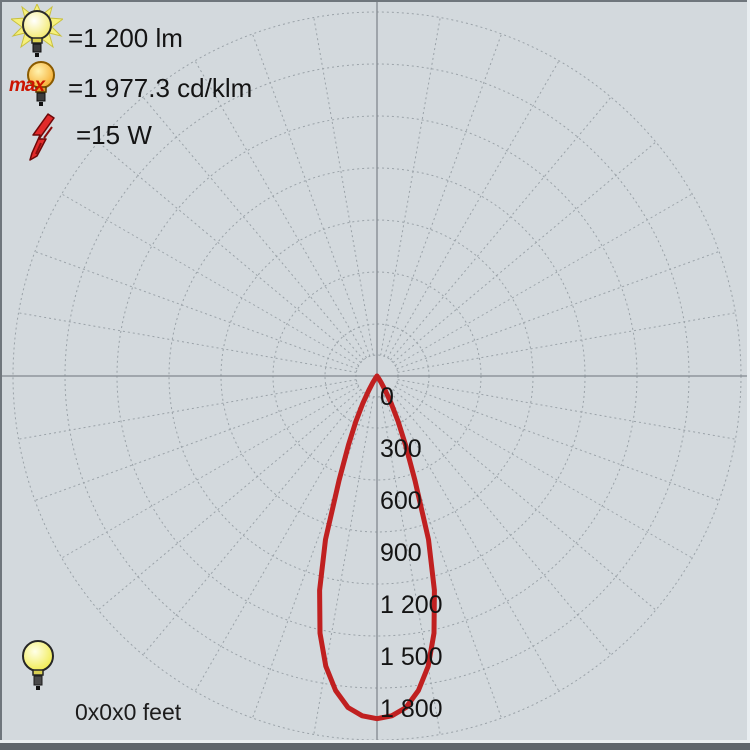 This screenshot has height=750, width=750. I want to click on radial-scale-labels: 0 300 600 900 1 200 1 500 1 800, so click(411, 553).